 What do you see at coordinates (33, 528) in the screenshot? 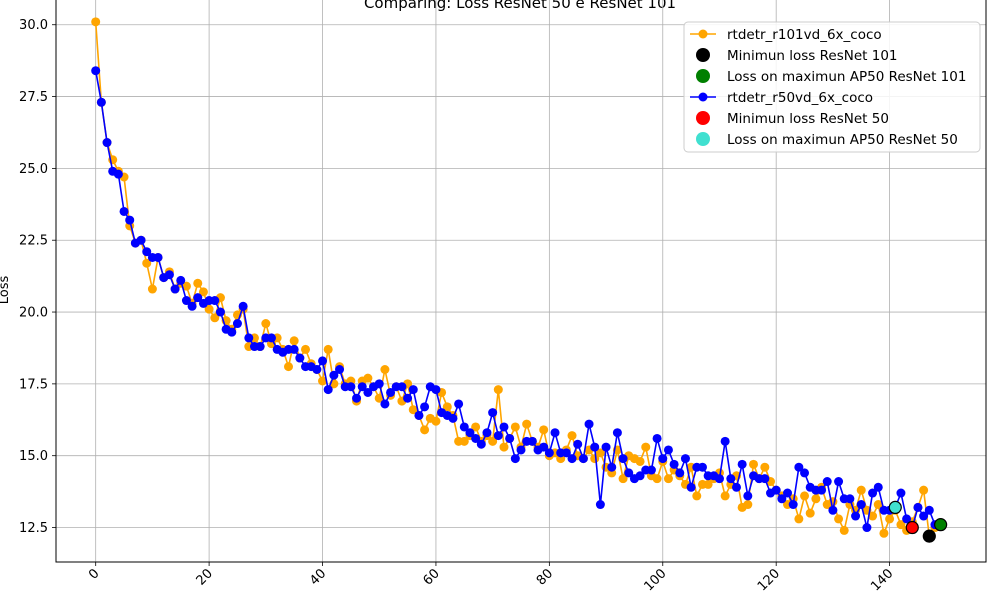
I see `y-tick-label: 12.5` at bounding box center [33, 528].